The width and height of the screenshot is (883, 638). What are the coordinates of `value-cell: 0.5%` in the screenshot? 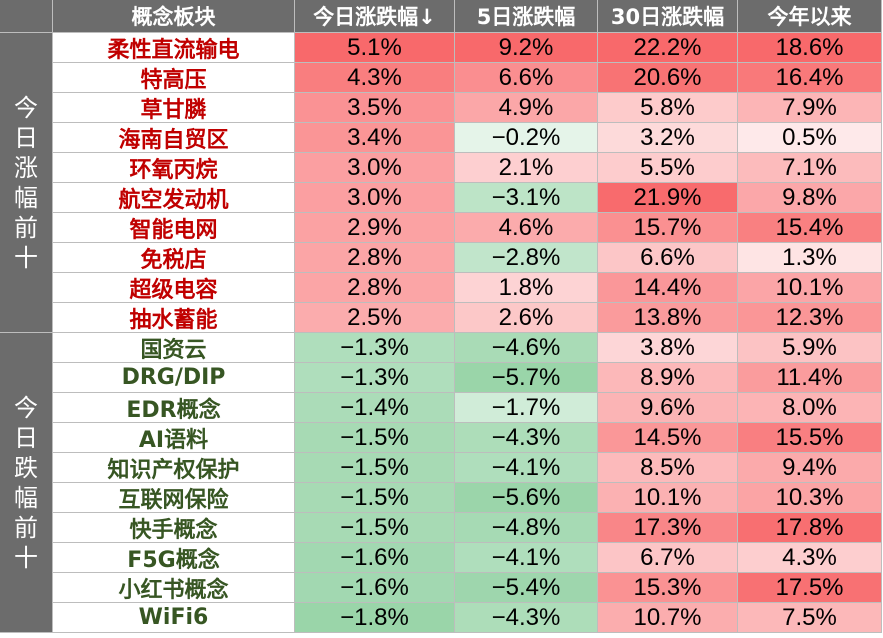 It's located at (810, 138).